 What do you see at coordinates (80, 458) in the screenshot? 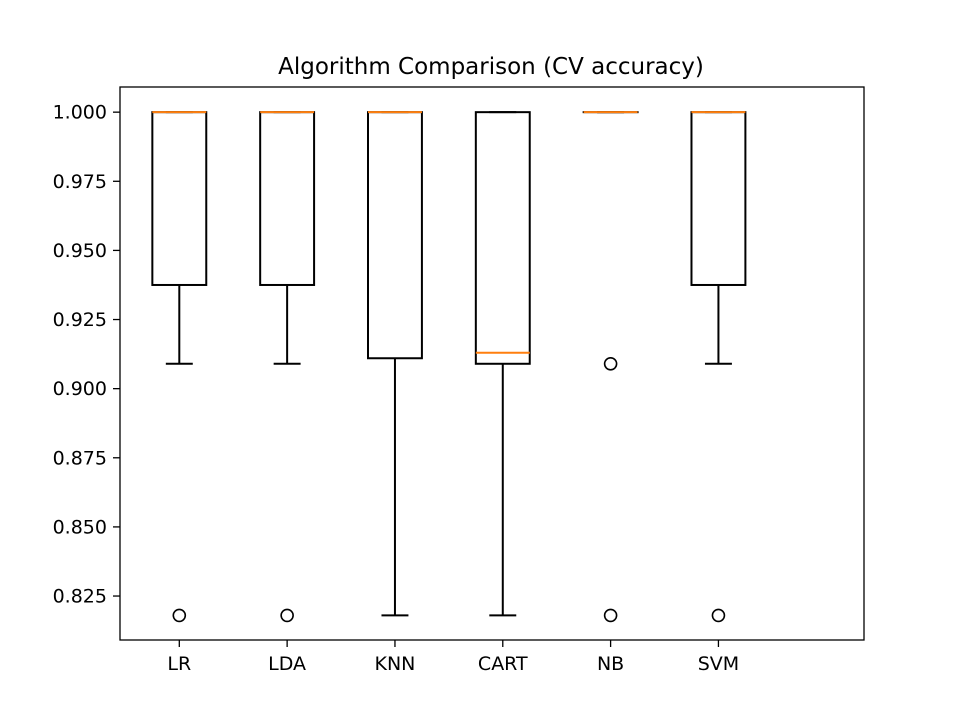
I see `y-tick-label: 0.875` at bounding box center [80, 458].